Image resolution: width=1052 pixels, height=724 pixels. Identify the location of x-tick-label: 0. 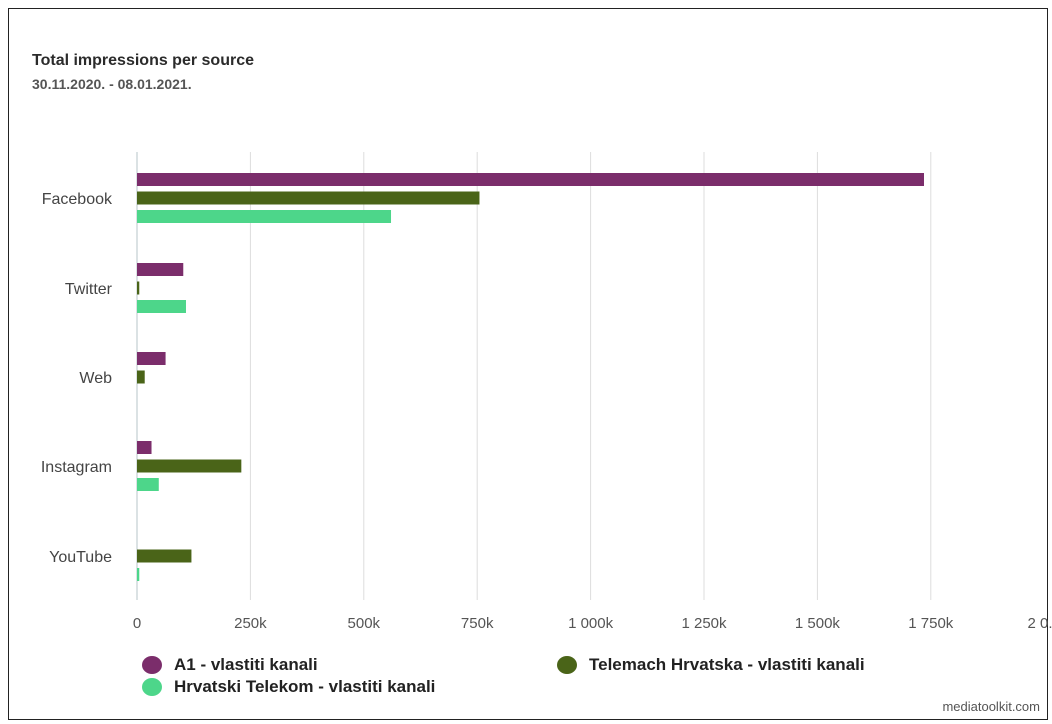
(137, 623).